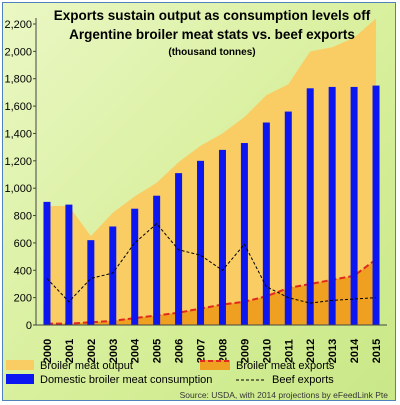  I want to click on legend-label-domestic-consumption: Domestic broiler meat consumption, so click(126, 380).